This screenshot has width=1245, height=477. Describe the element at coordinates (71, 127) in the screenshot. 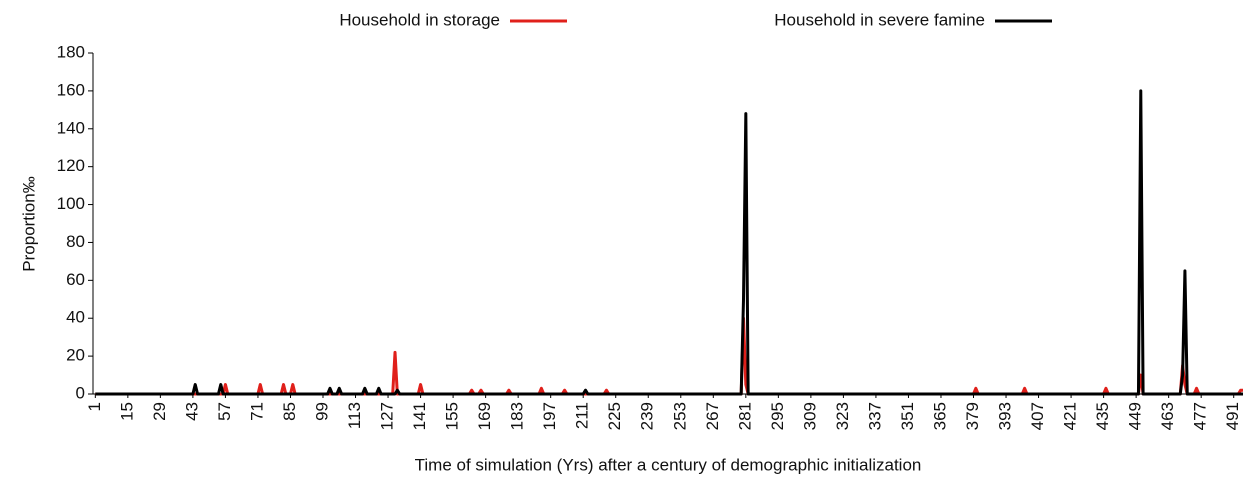

I see `y-tick-label: 140` at that location.